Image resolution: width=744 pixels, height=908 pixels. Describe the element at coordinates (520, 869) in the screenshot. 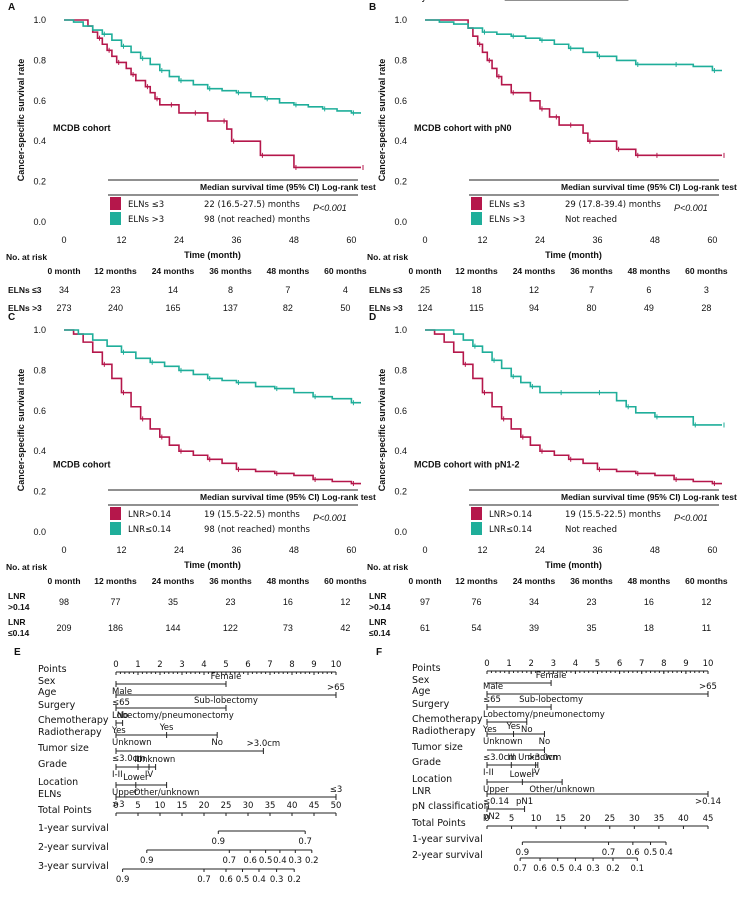

I see `panel-f-row-2-year-survival-tick-label: 0.7` at that location.